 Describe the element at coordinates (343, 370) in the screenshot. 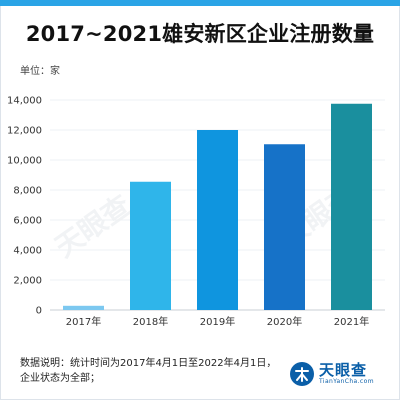

I see `brand-name-cn: 天眼查` at that location.